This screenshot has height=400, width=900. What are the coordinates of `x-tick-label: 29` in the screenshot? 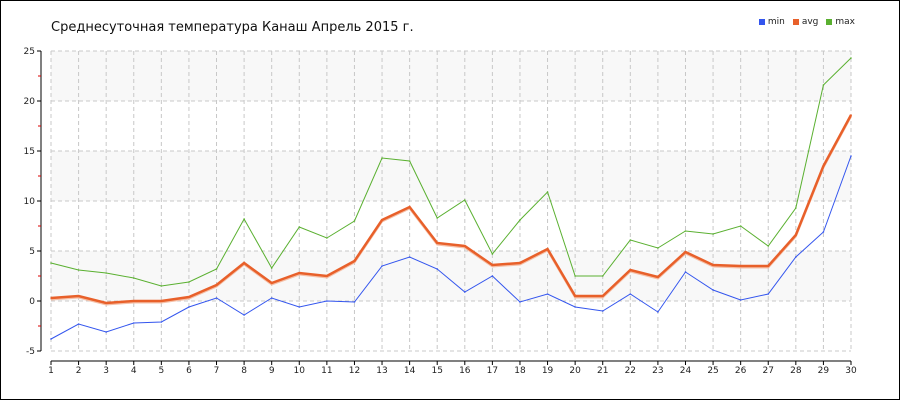 It's located at (824, 371).